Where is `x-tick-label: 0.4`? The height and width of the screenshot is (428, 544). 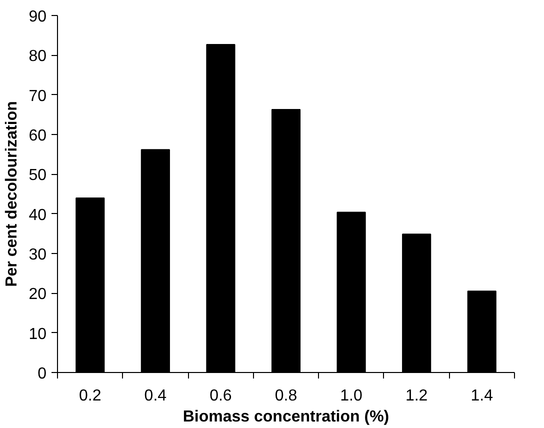 x-tick-label: 0.4 is located at coordinates (155, 396).